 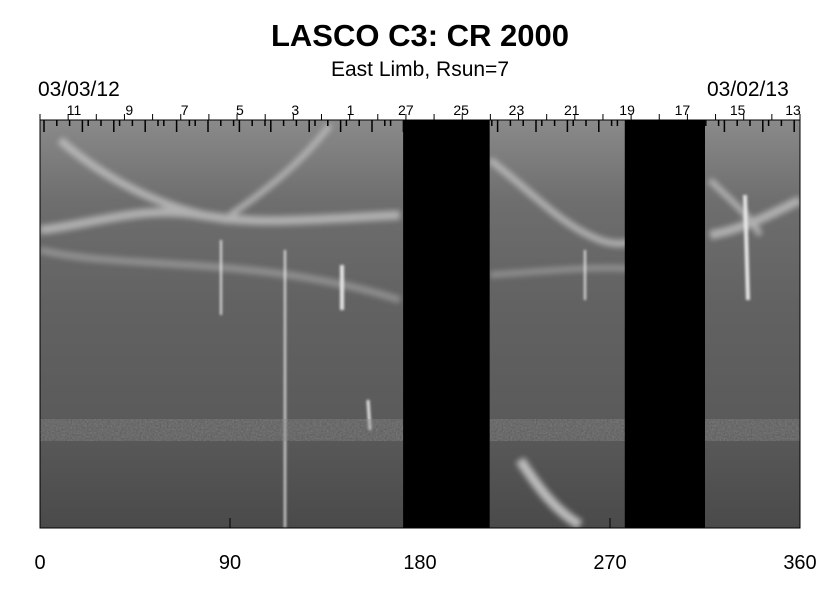 What do you see at coordinates (420, 35) in the screenshot?
I see `chart-title: LASCO C3: CR 2000` at bounding box center [420, 35].